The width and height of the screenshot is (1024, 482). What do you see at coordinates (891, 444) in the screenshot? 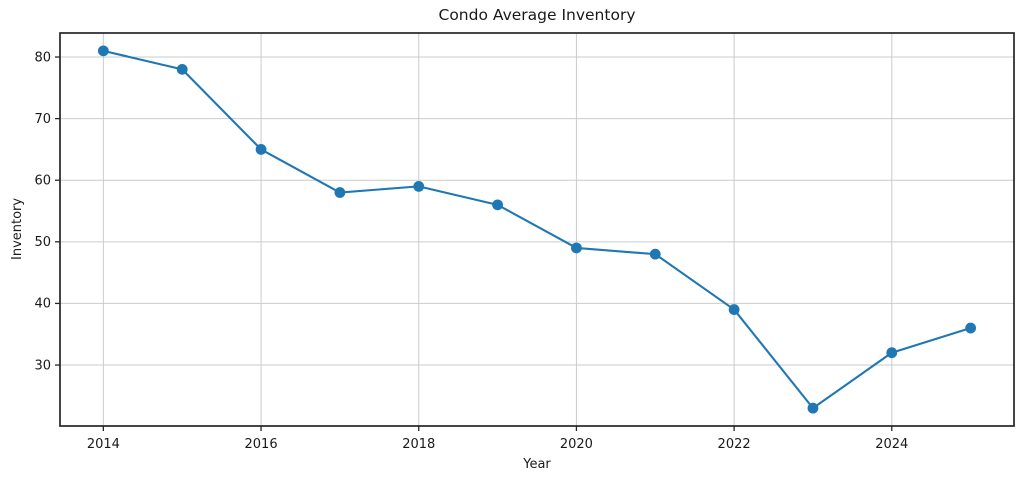
I see `x-tick-label: 2024` at bounding box center [891, 444].